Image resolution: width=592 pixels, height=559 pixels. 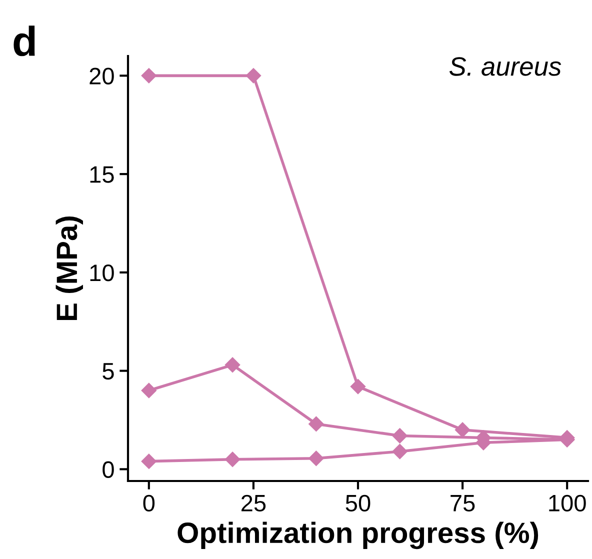 I want to click on y-tick-label: 5, so click(x=108, y=371).